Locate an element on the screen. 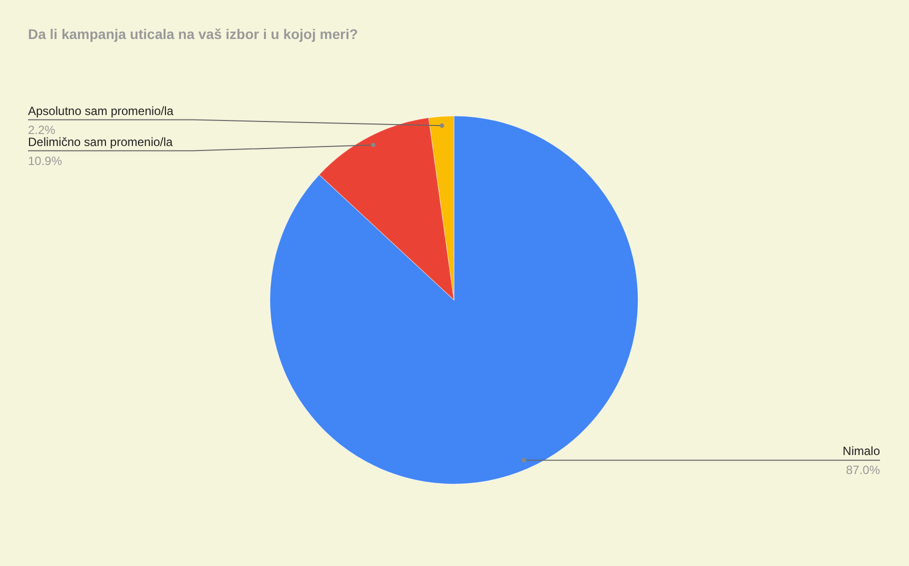  data-label: 10.9% is located at coordinates (45, 161).